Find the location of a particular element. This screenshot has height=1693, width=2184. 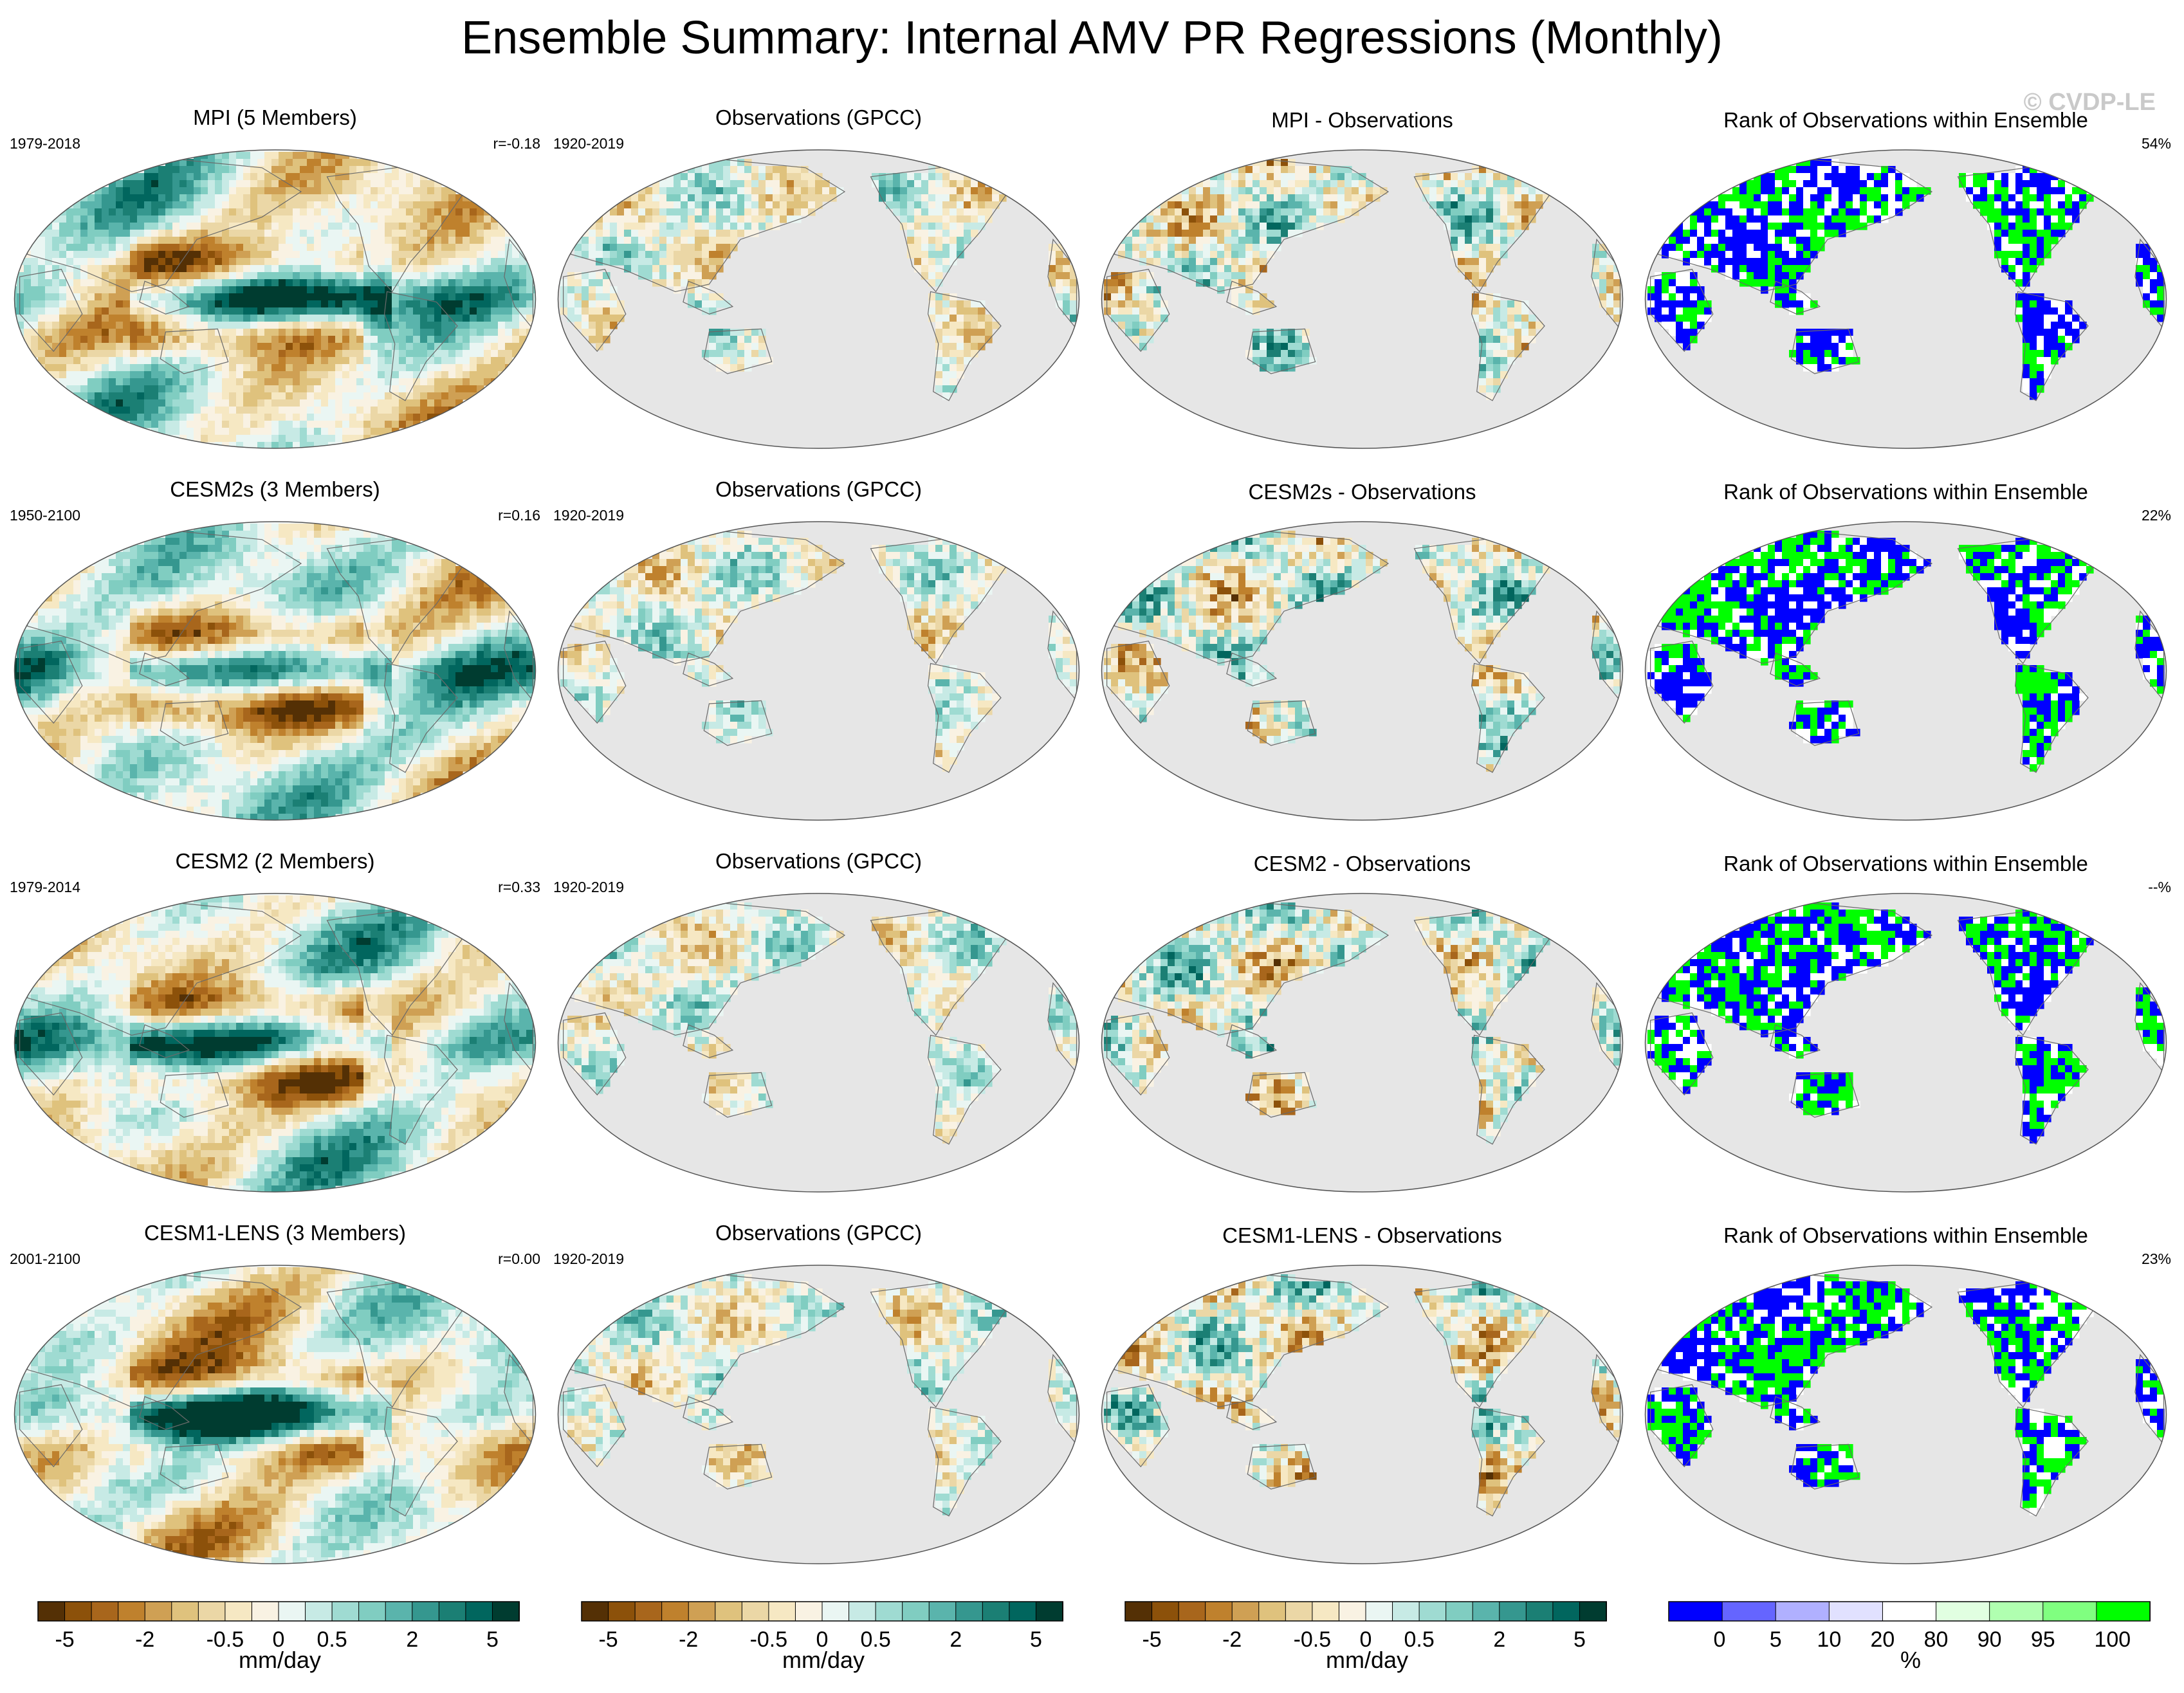

colorbar-tick-label: 0 is located at coordinates (1719, 1639).